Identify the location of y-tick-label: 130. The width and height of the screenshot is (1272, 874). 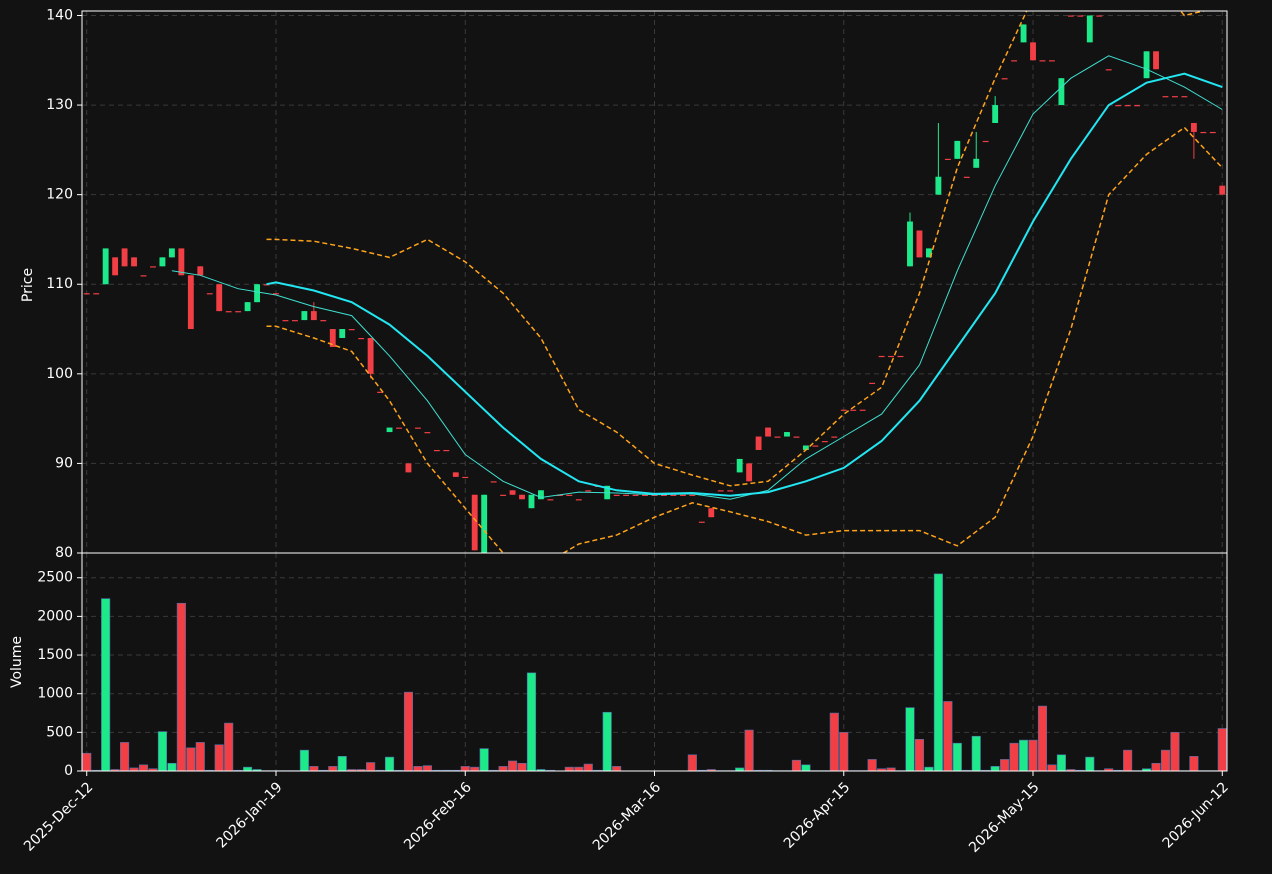
(59, 105).